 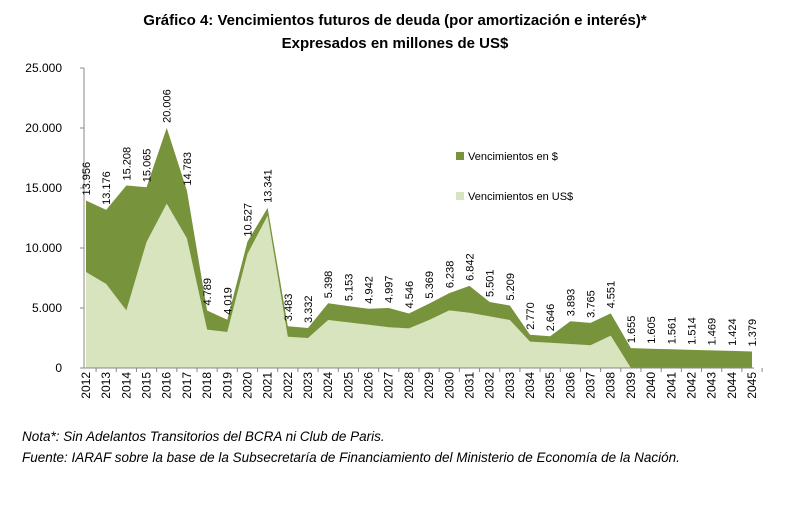 I want to click on x-tick-label: 2016, so click(x=167, y=385).